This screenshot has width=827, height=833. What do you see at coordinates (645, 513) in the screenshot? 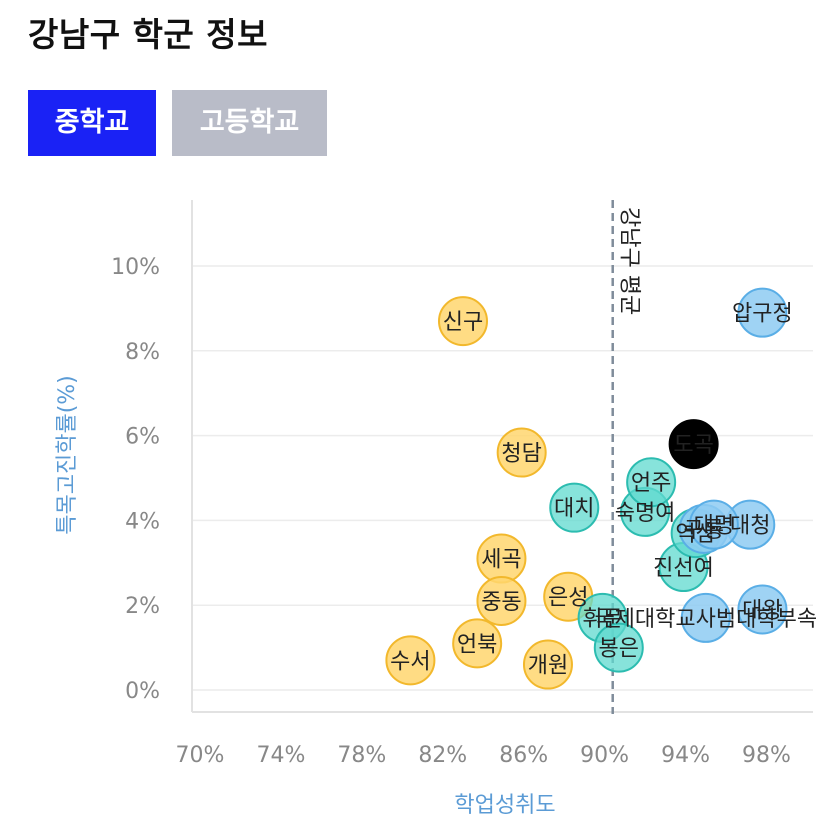
I see `data-point-label: 숙명여` at bounding box center [645, 513].